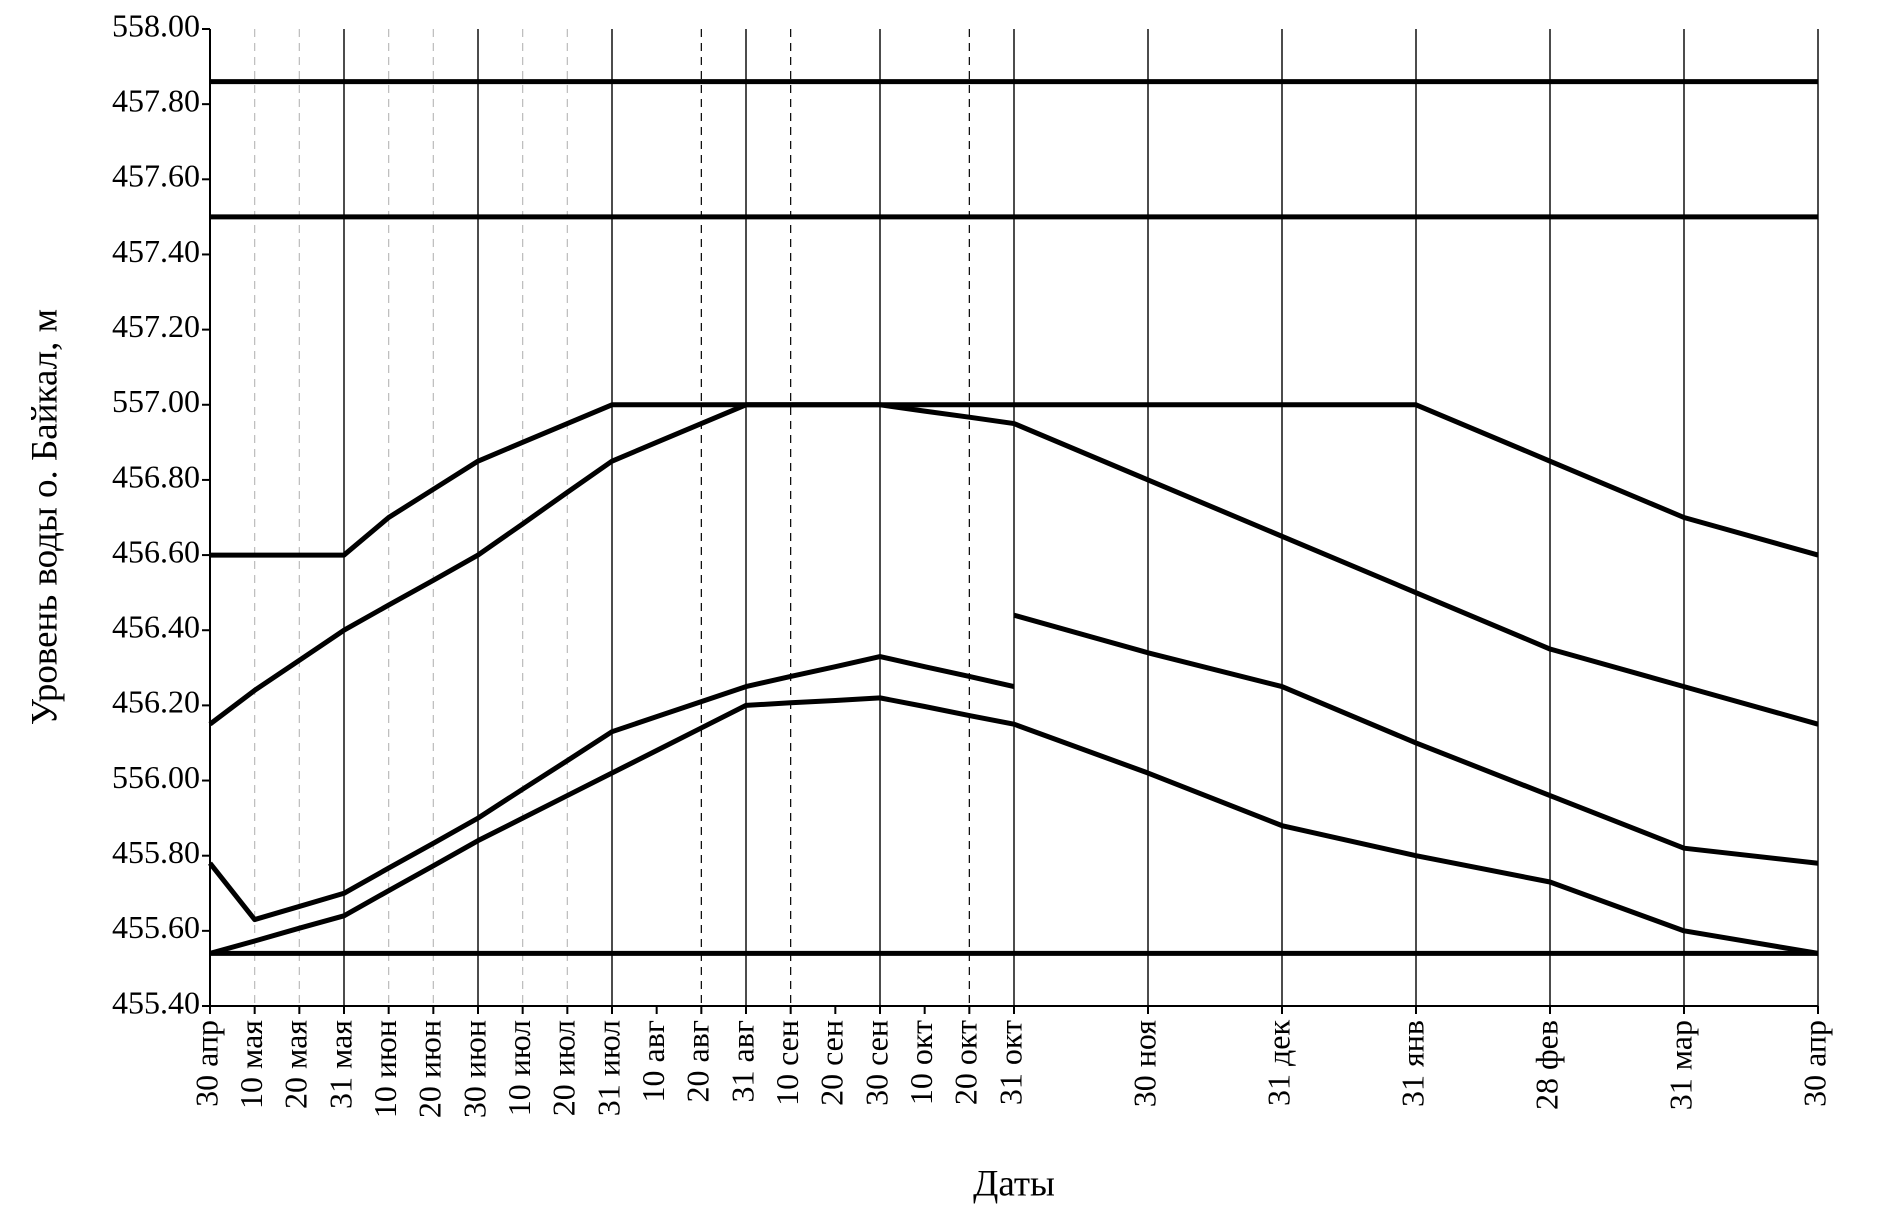 The width and height of the screenshot is (1890, 1231). Describe the element at coordinates (156, 927) in the screenshot. I see `y-tick-label: 455.60` at that location.